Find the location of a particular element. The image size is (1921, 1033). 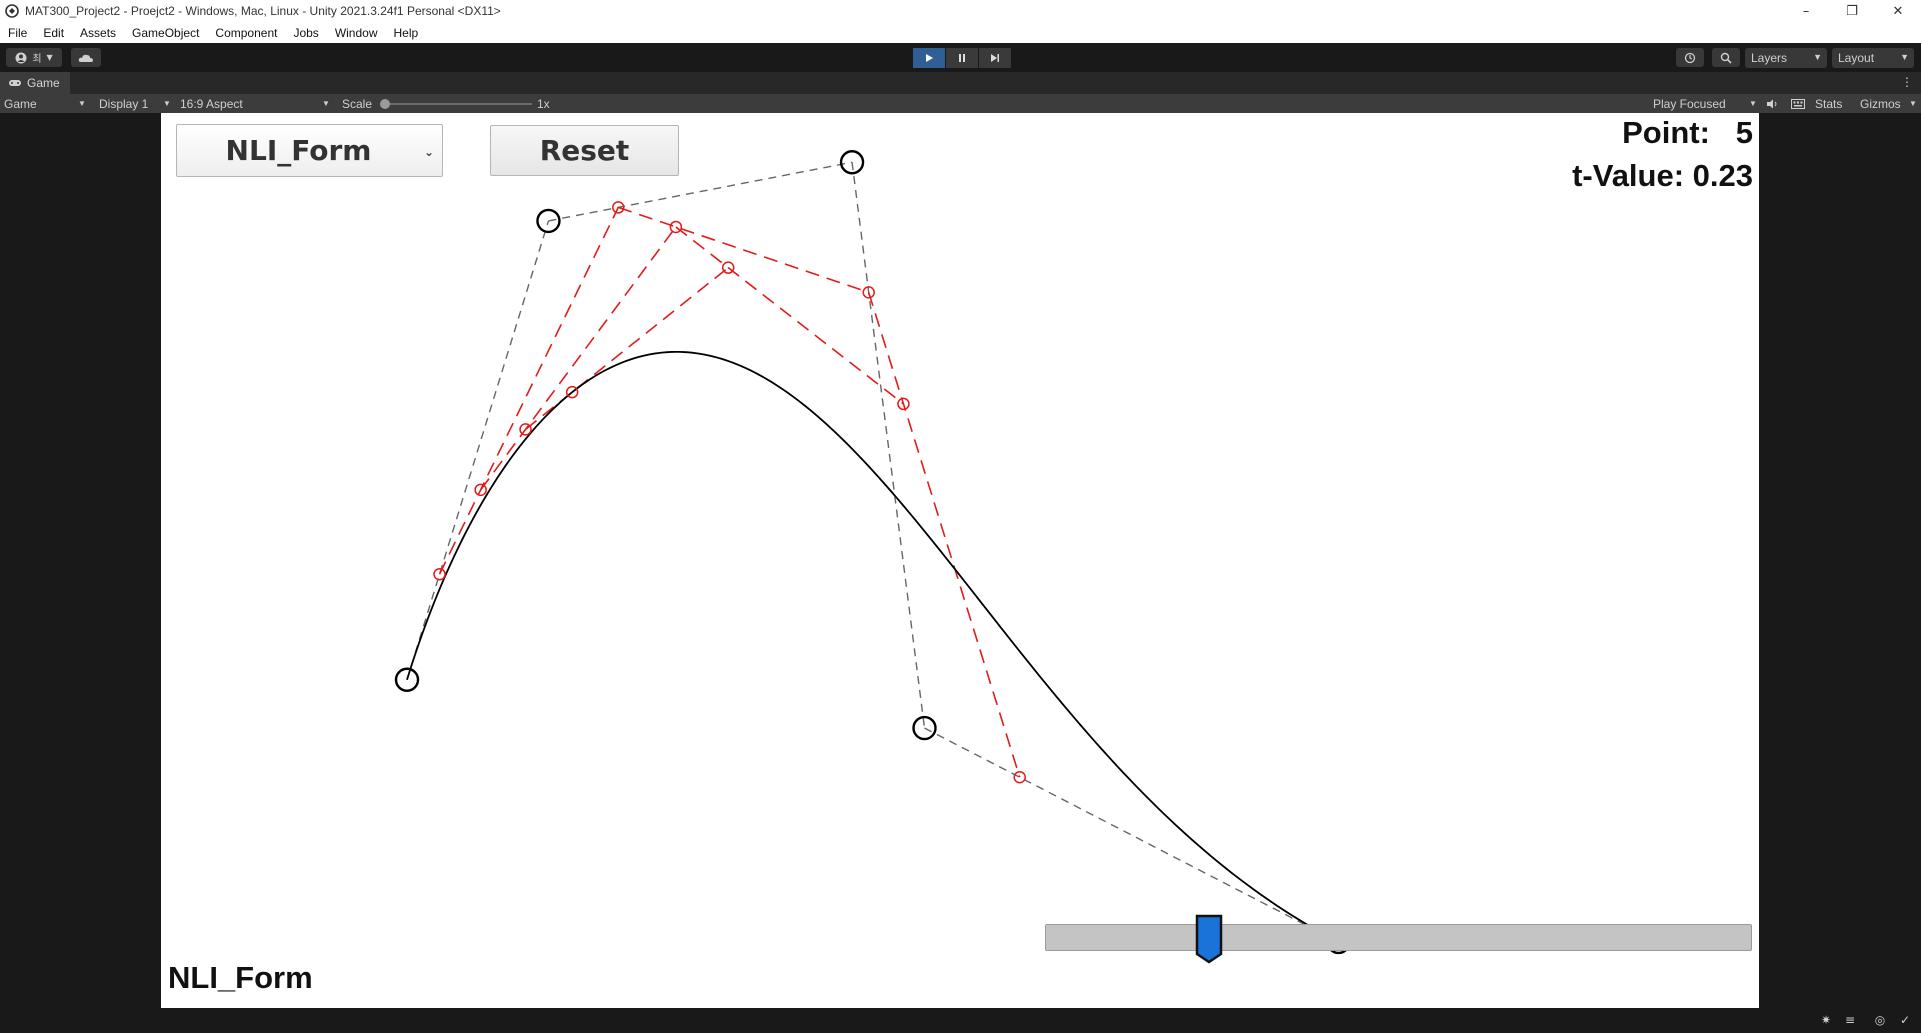

tab-game-label: Game is located at coordinates (43, 83).